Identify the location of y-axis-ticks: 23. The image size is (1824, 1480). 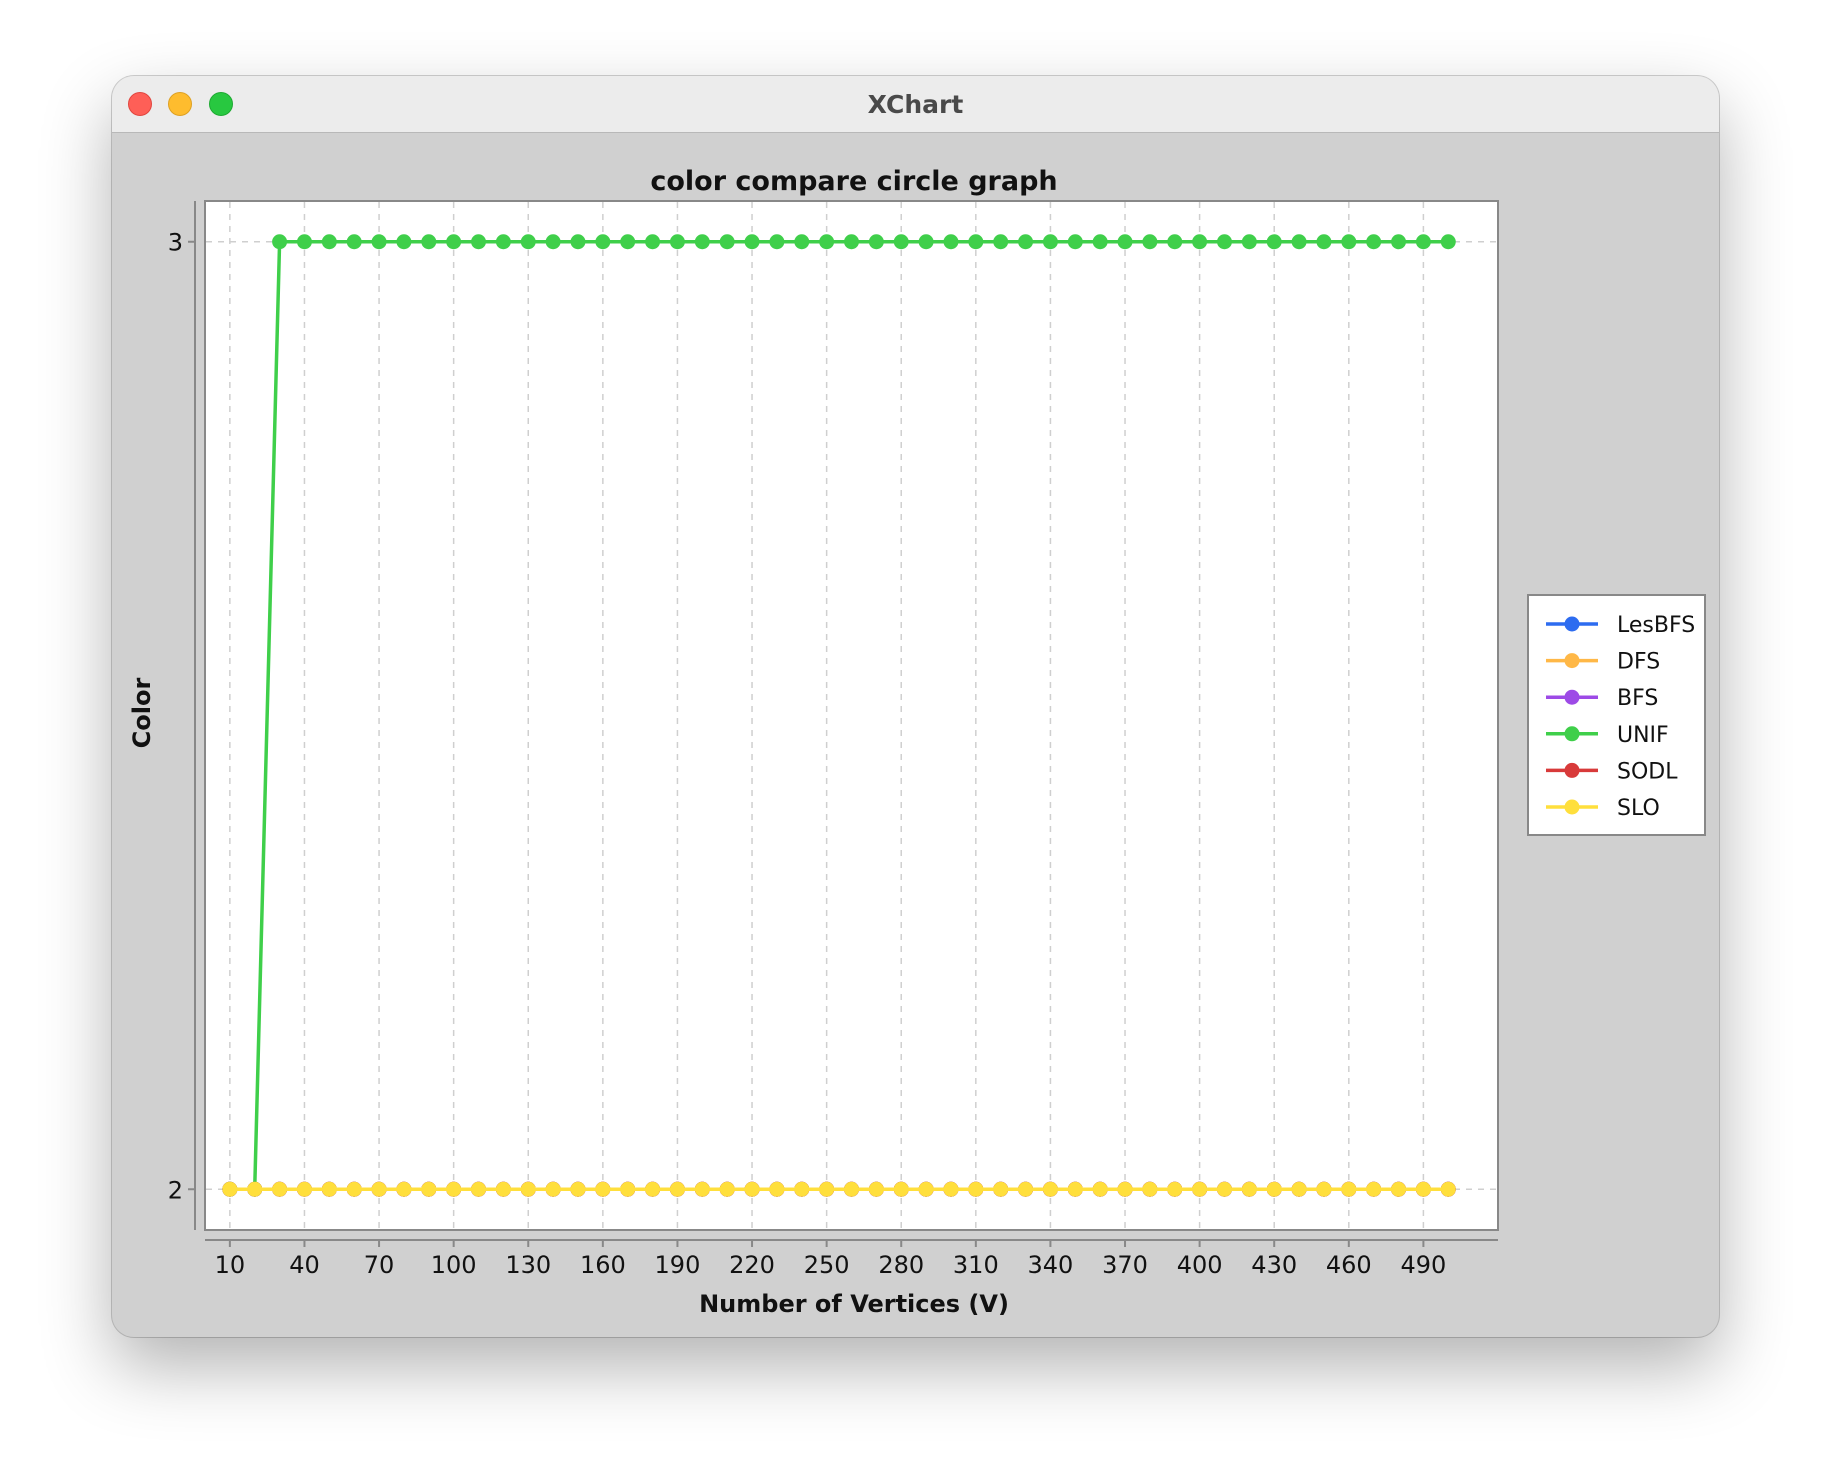
(181, 716).